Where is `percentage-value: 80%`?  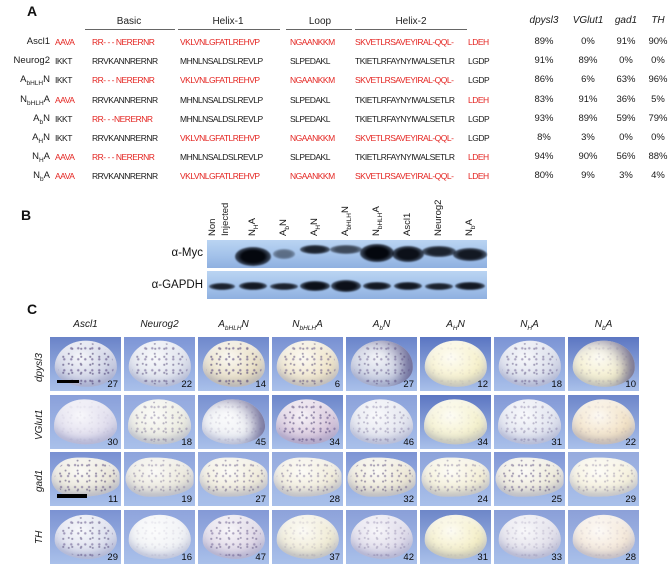
percentage-value: 80% is located at coordinates (544, 176).